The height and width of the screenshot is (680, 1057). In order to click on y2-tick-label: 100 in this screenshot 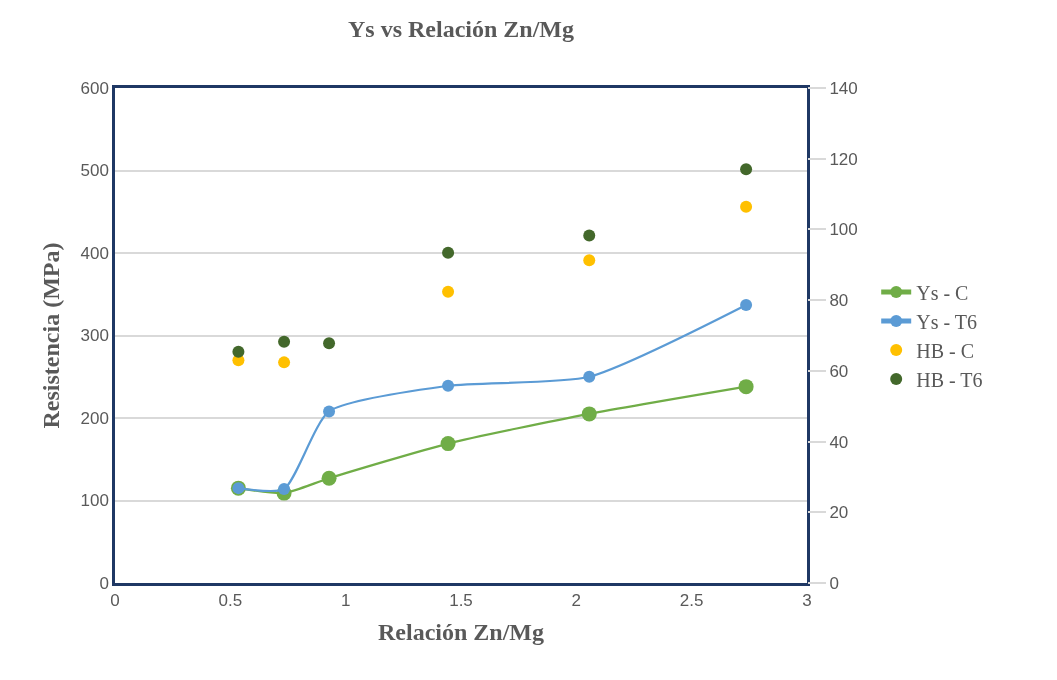, I will do `click(843, 230)`.